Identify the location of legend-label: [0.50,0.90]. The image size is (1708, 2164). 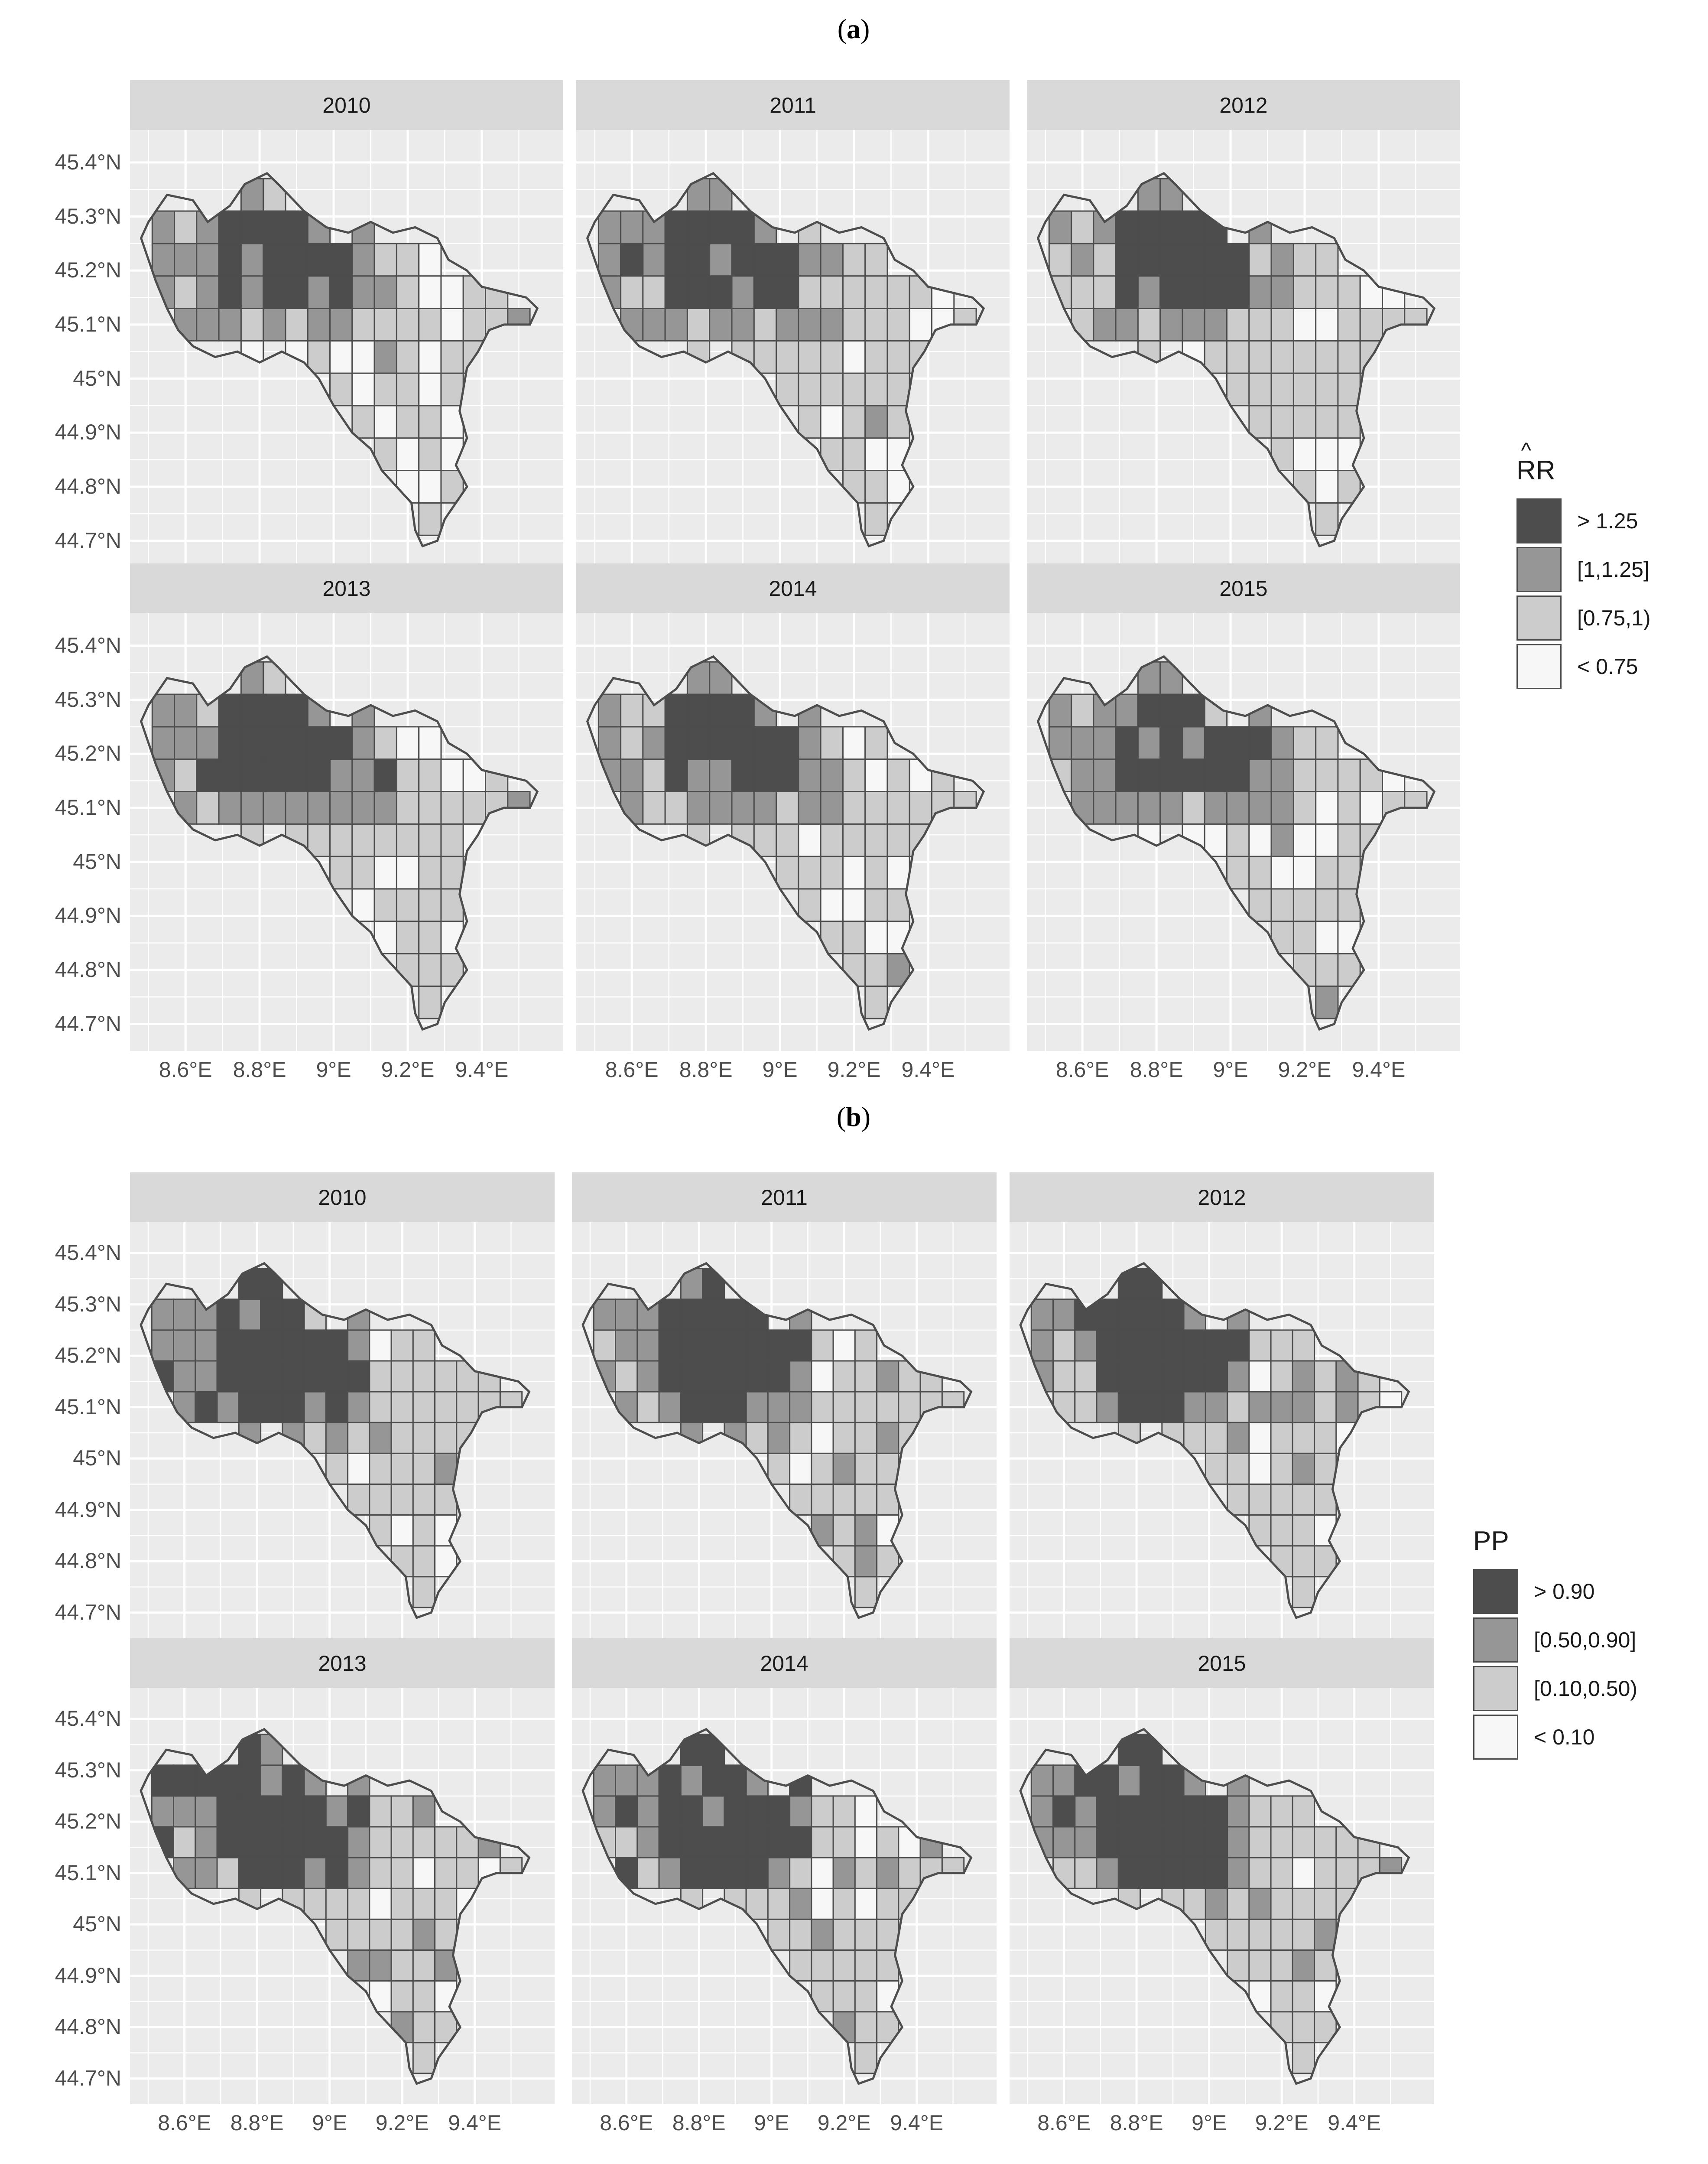
(1585, 1640).